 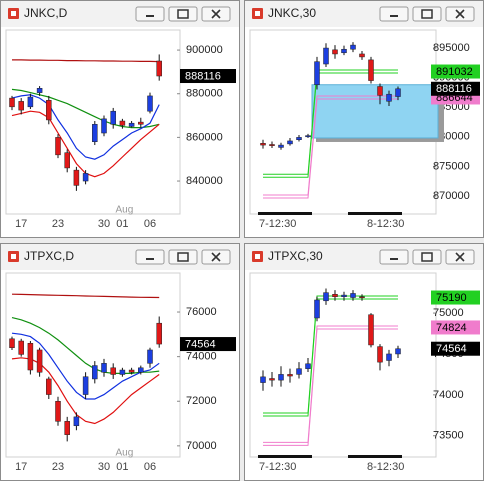 I want to click on plot-area, so click(x=93, y=122).